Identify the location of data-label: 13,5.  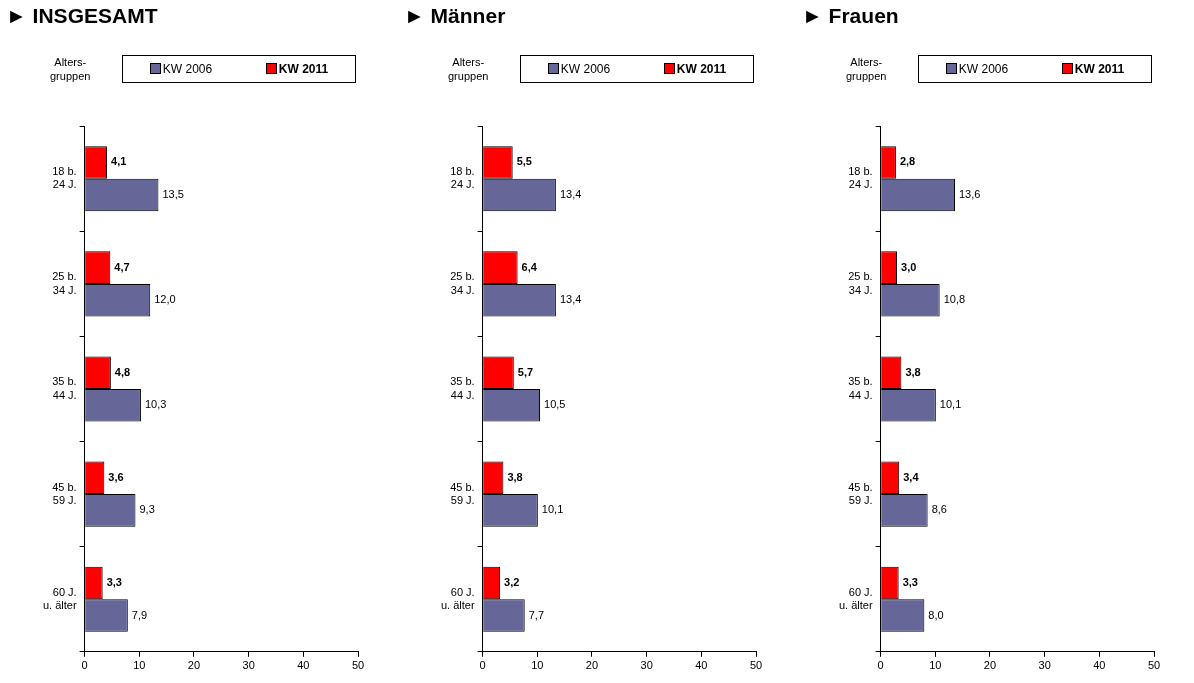
(173, 194).